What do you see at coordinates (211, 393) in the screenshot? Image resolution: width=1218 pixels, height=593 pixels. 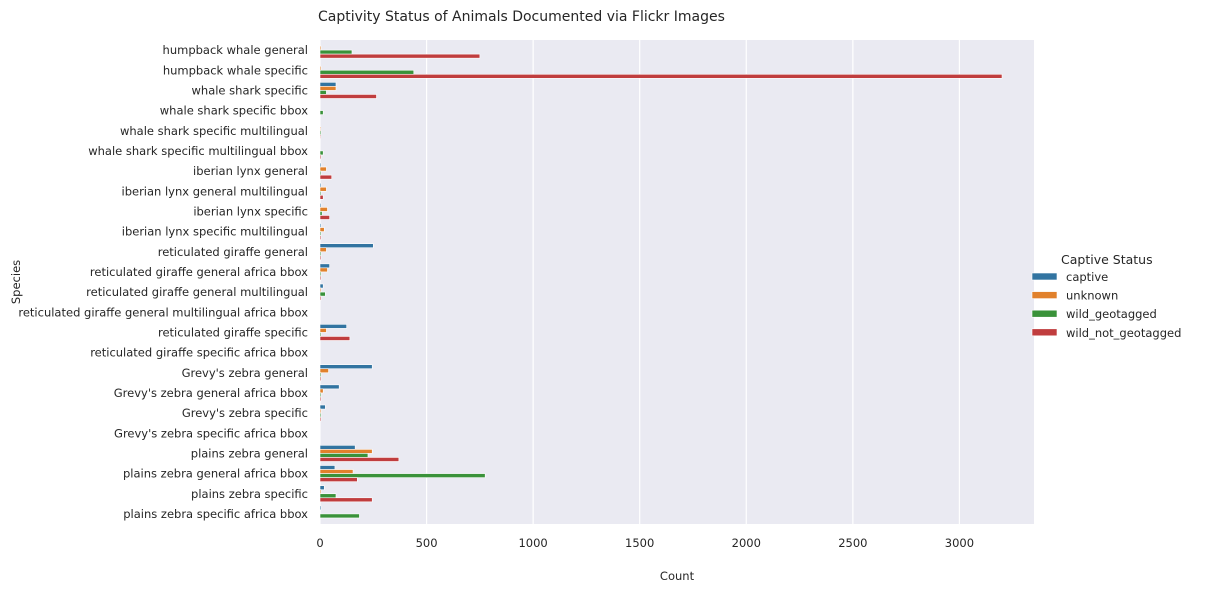 I see `y-tick-label: Grevy's zebra general africa bbox` at bounding box center [211, 393].